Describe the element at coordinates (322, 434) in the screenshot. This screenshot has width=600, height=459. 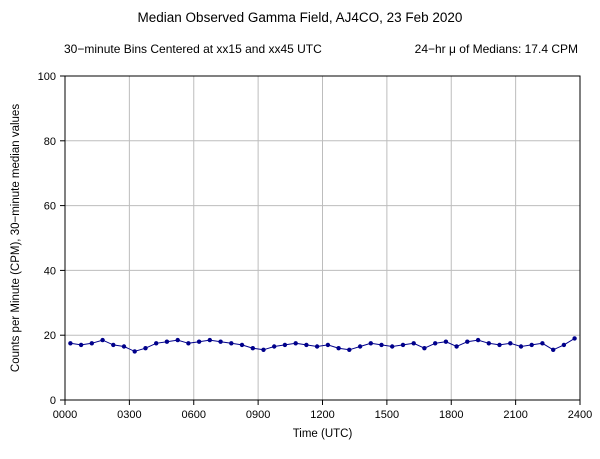
I see `x-axis-label: Time (UTC)` at that location.